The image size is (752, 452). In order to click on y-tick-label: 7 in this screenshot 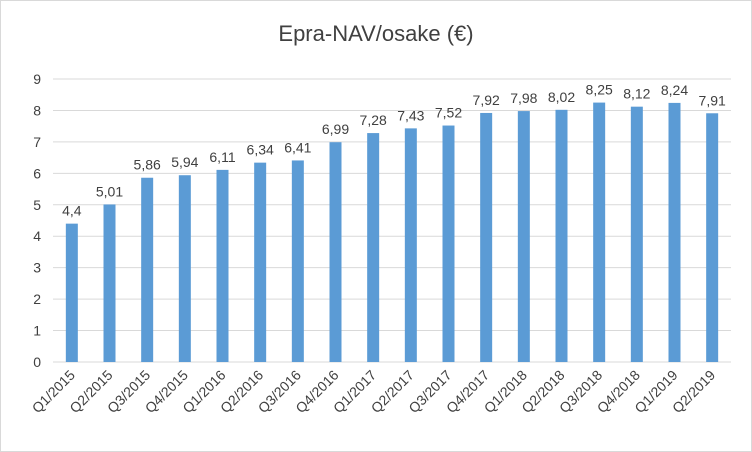, I will do `click(37, 142)`.